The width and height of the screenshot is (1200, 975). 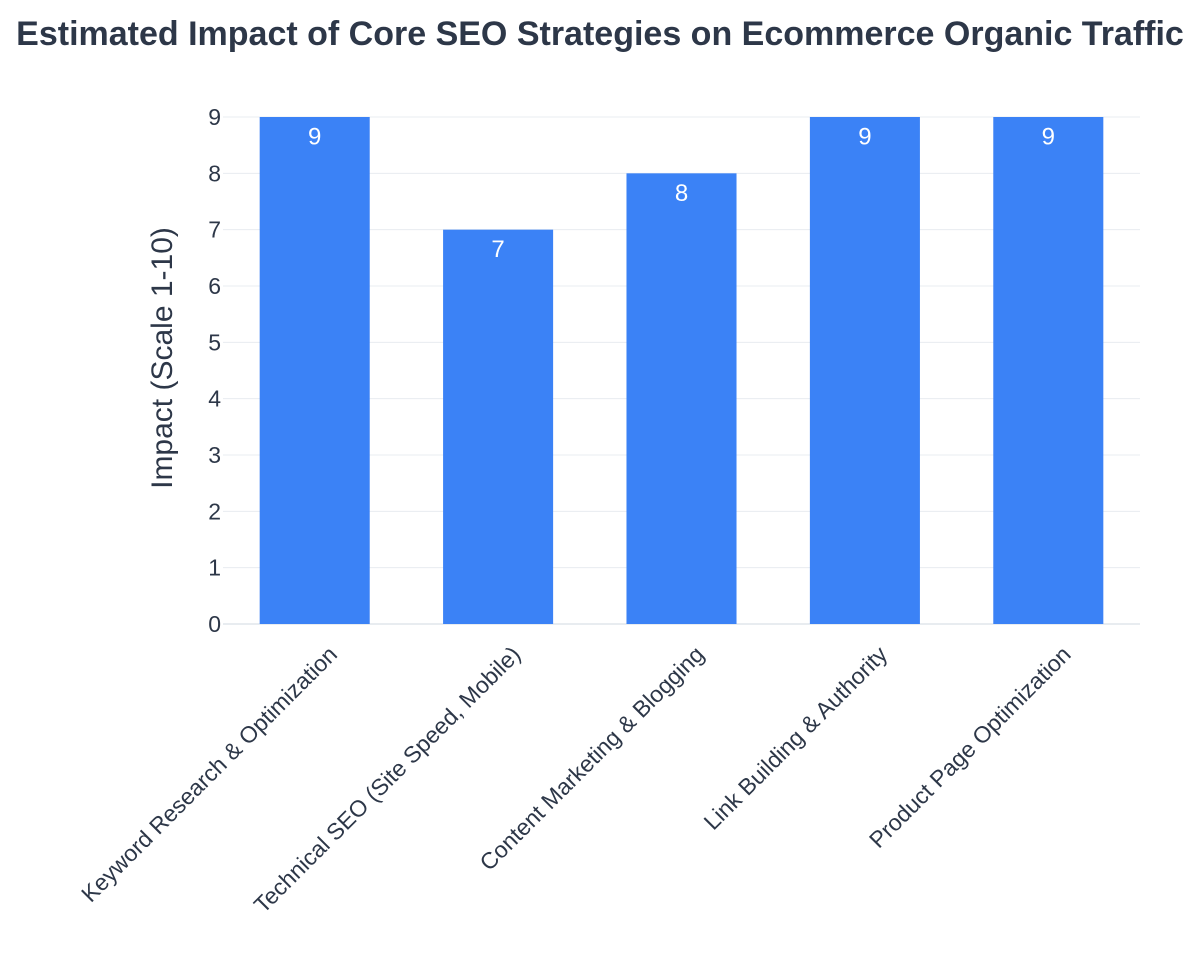 What do you see at coordinates (214, 511) in the screenshot?
I see `y-tick-label: 2` at bounding box center [214, 511].